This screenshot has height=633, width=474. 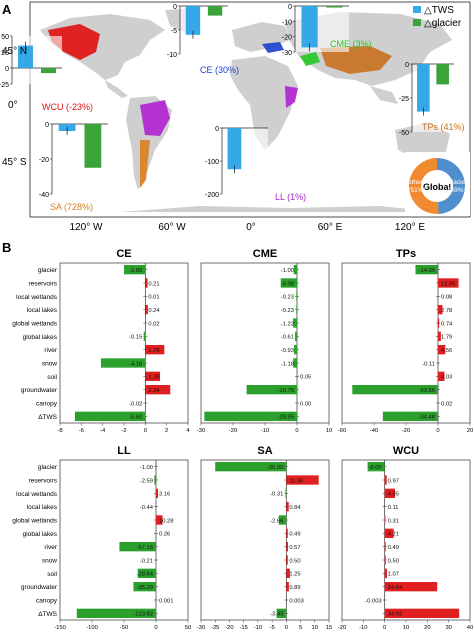 What do you see at coordinates (276, 521) in the screenshot?
I see `data-label: -2.66` at bounding box center [276, 521].